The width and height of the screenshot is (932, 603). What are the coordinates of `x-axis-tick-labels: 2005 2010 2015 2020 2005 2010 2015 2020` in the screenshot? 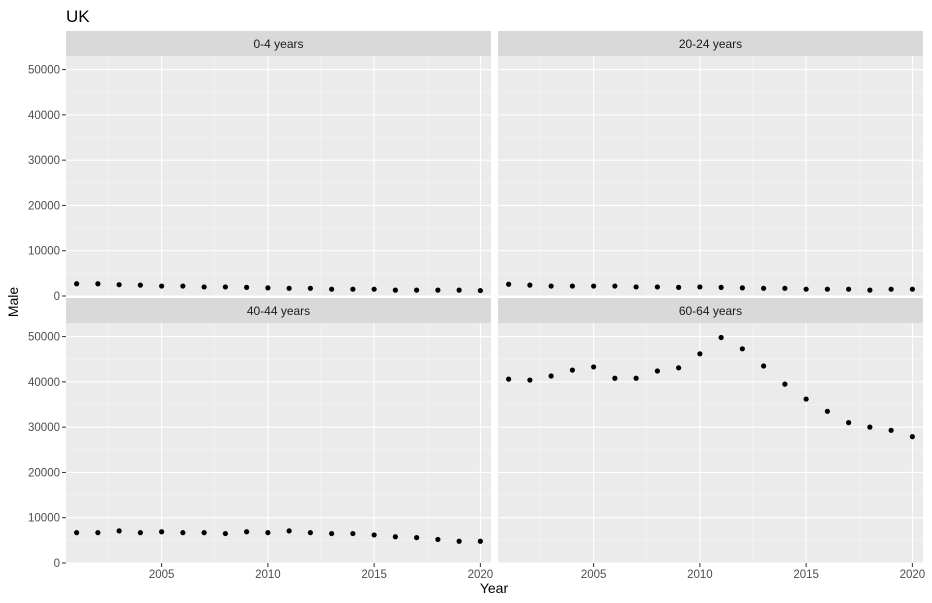 It's located at (537, 572).